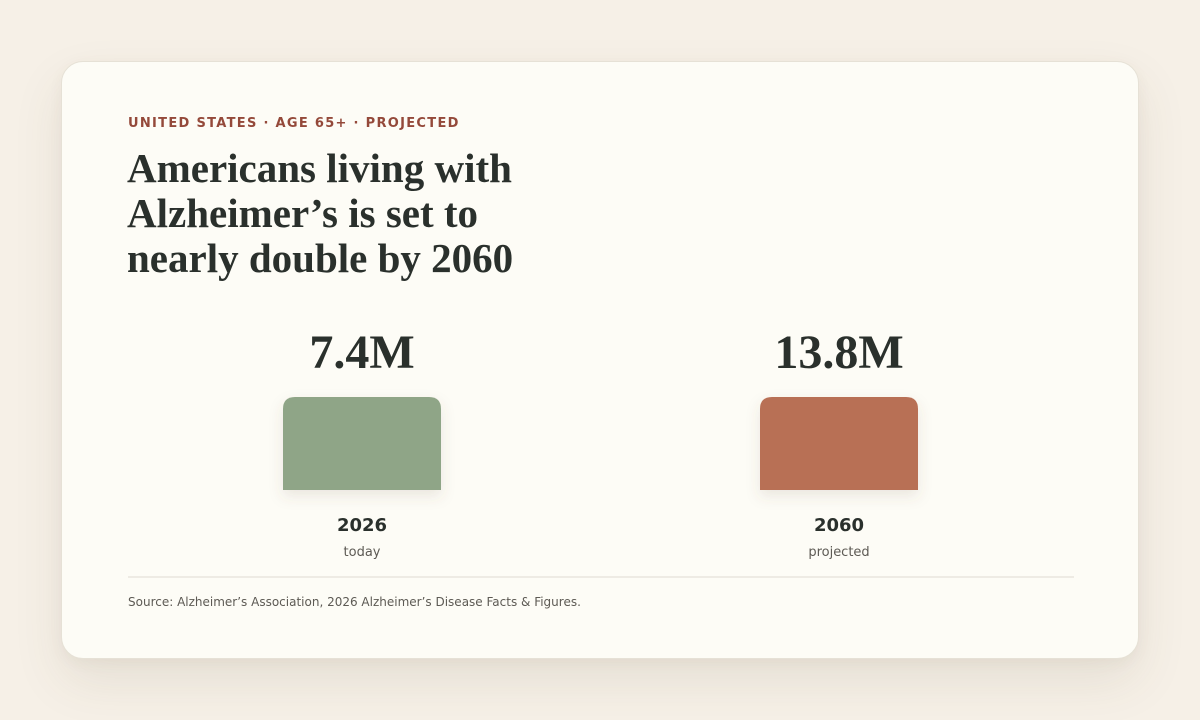  Describe the element at coordinates (362, 443) in the screenshot. I see `bar-2026` at that location.